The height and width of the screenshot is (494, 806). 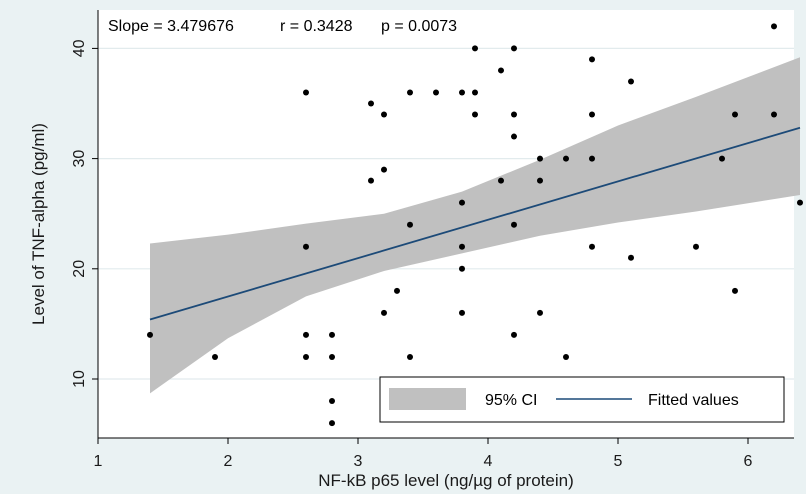 What do you see at coordinates (693, 400) in the screenshot?
I see `legend-fit-label: Fitted values` at bounding box center [693, 400].